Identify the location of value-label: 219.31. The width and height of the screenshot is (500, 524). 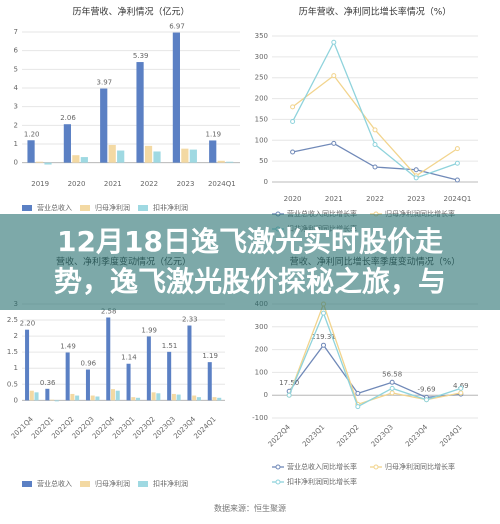
(323, 337).